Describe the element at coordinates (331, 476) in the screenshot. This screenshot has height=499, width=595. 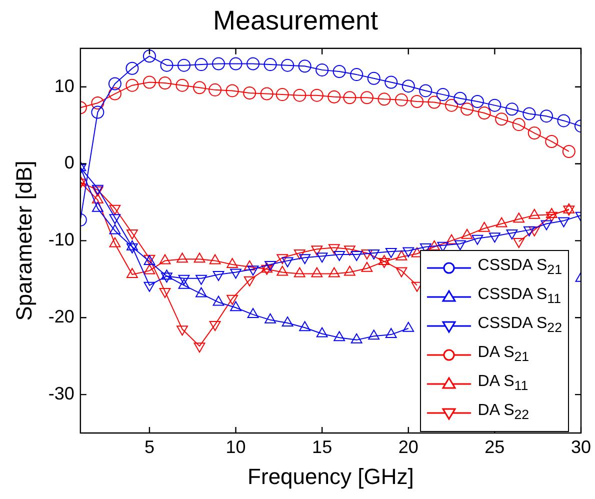
I see `x-axis-title: Frequency [GHz]` at that location.